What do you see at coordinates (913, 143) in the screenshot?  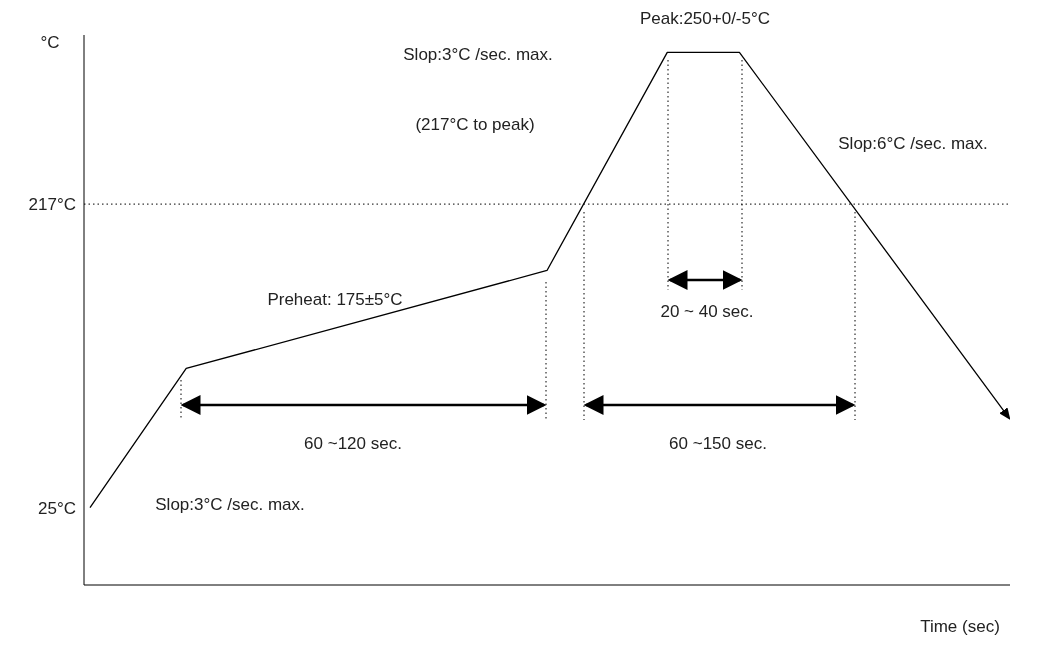 I see `annotation: Slop:6°C /sec. max.` at bounding box center [913, 143].